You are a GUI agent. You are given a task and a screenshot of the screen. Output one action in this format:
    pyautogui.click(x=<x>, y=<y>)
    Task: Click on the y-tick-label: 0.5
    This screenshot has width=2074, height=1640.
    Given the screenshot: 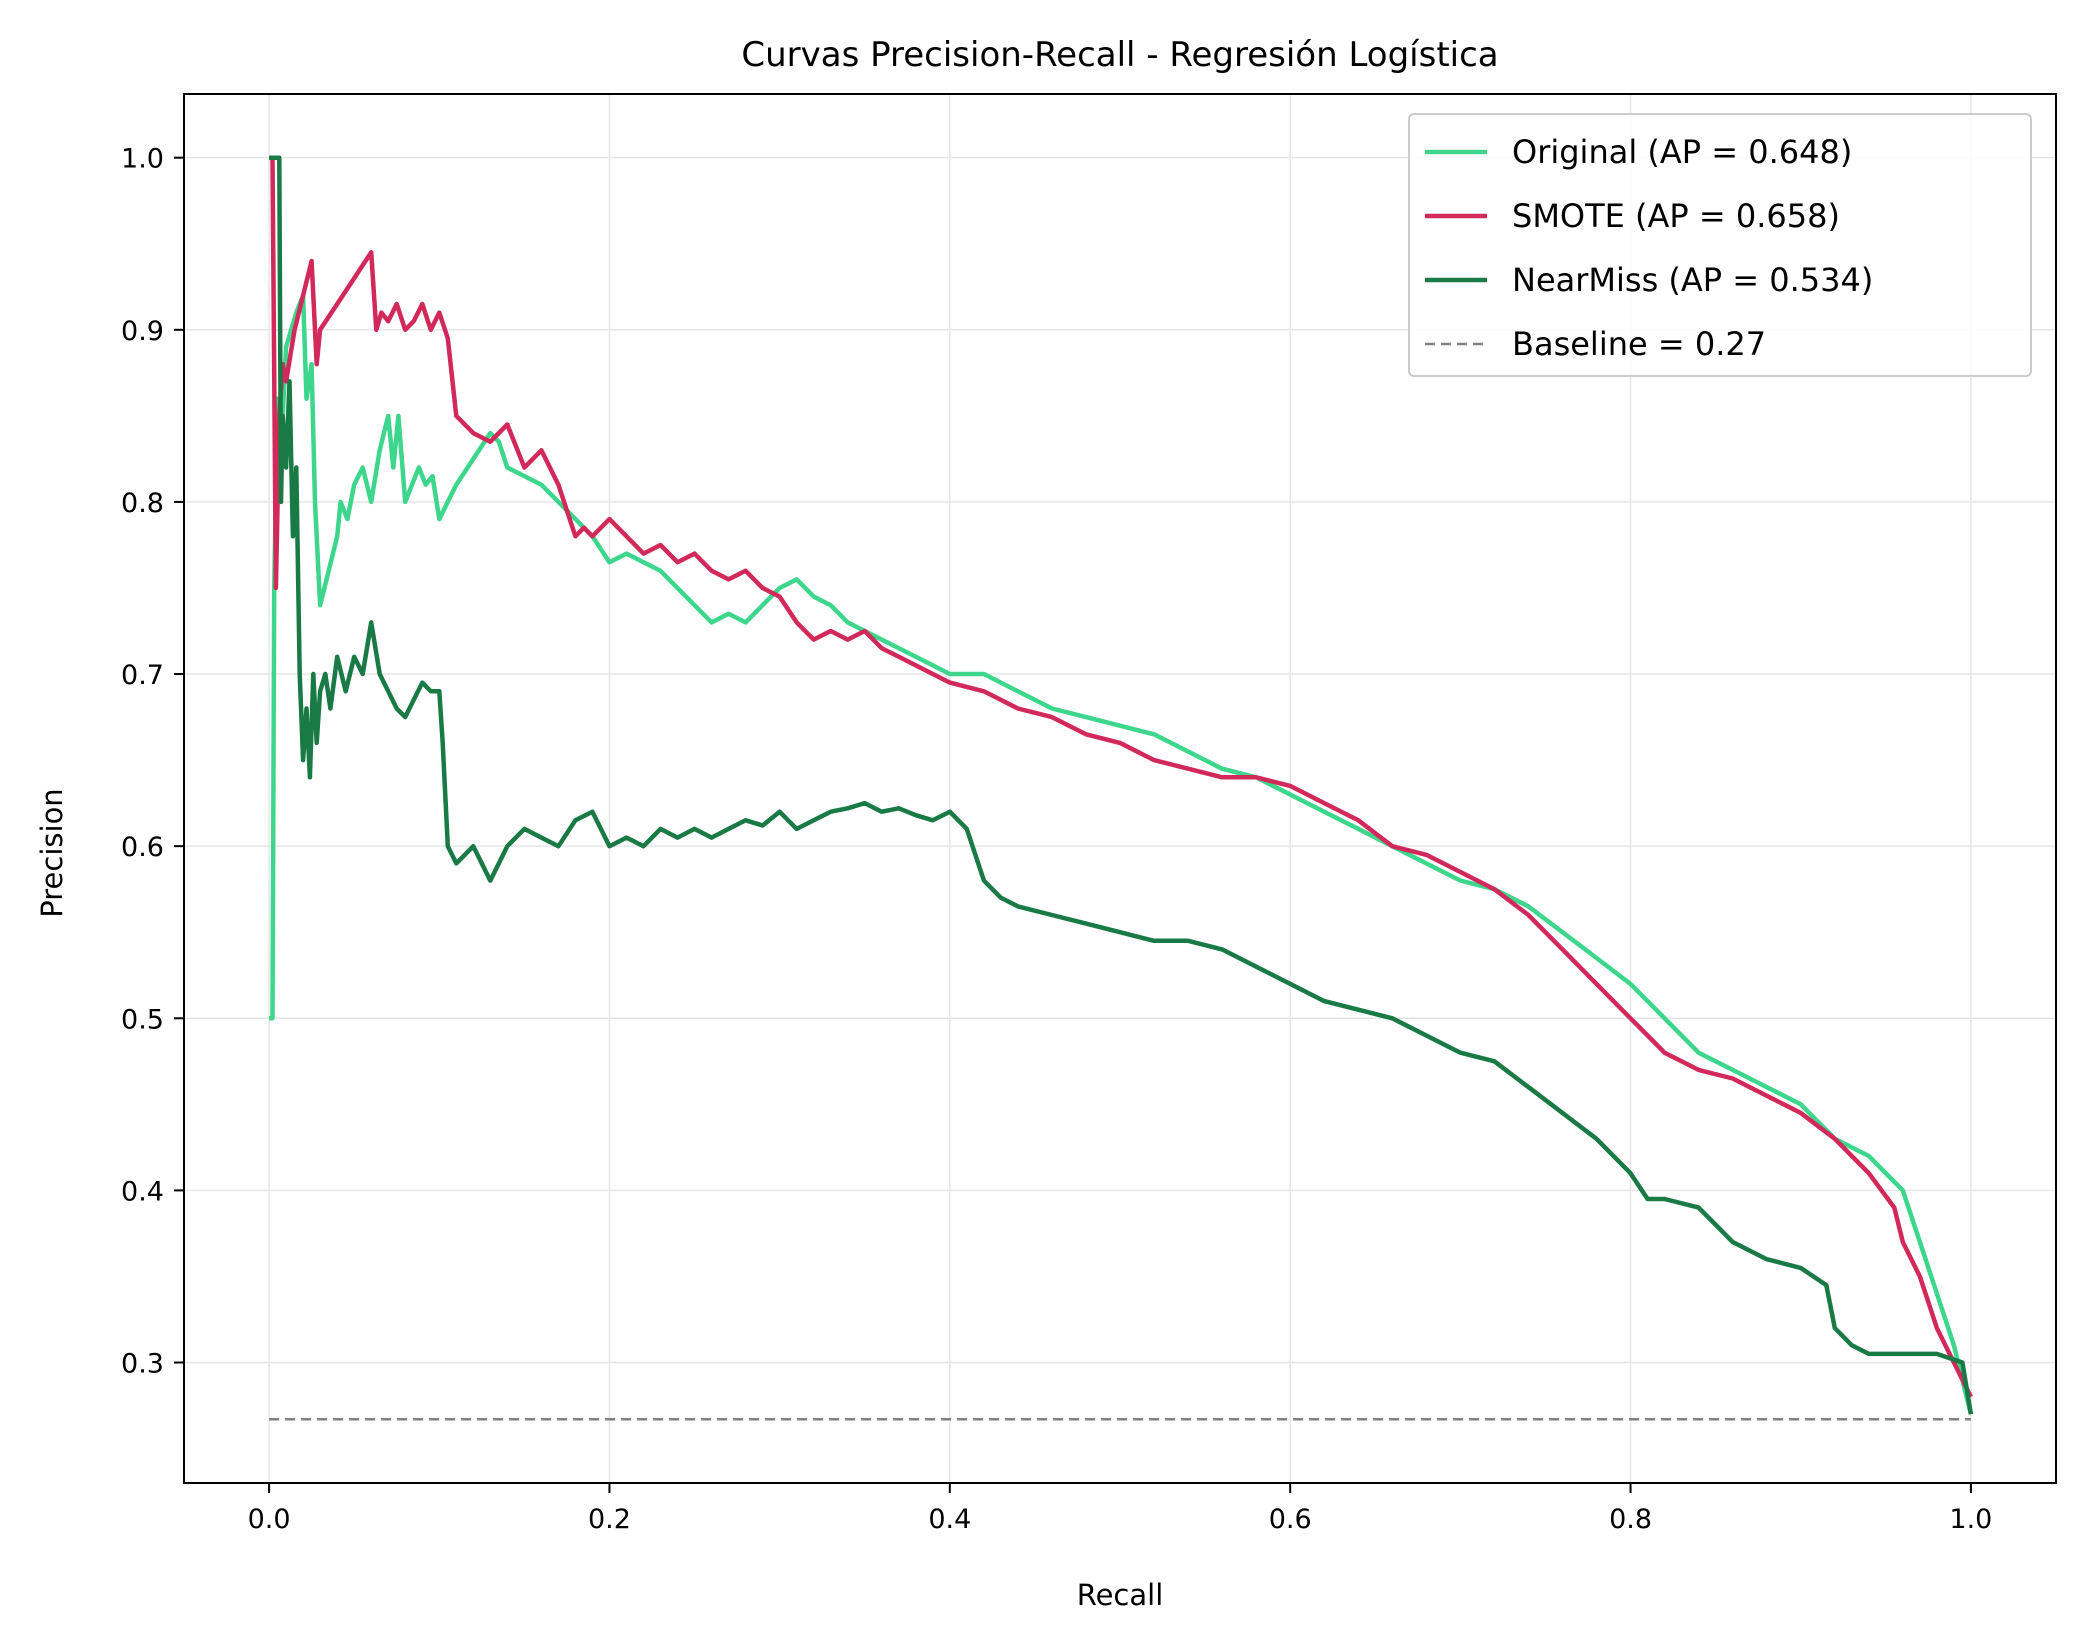 What is the action you would take?
    pyautogui.click(x=142, y=1019)
    